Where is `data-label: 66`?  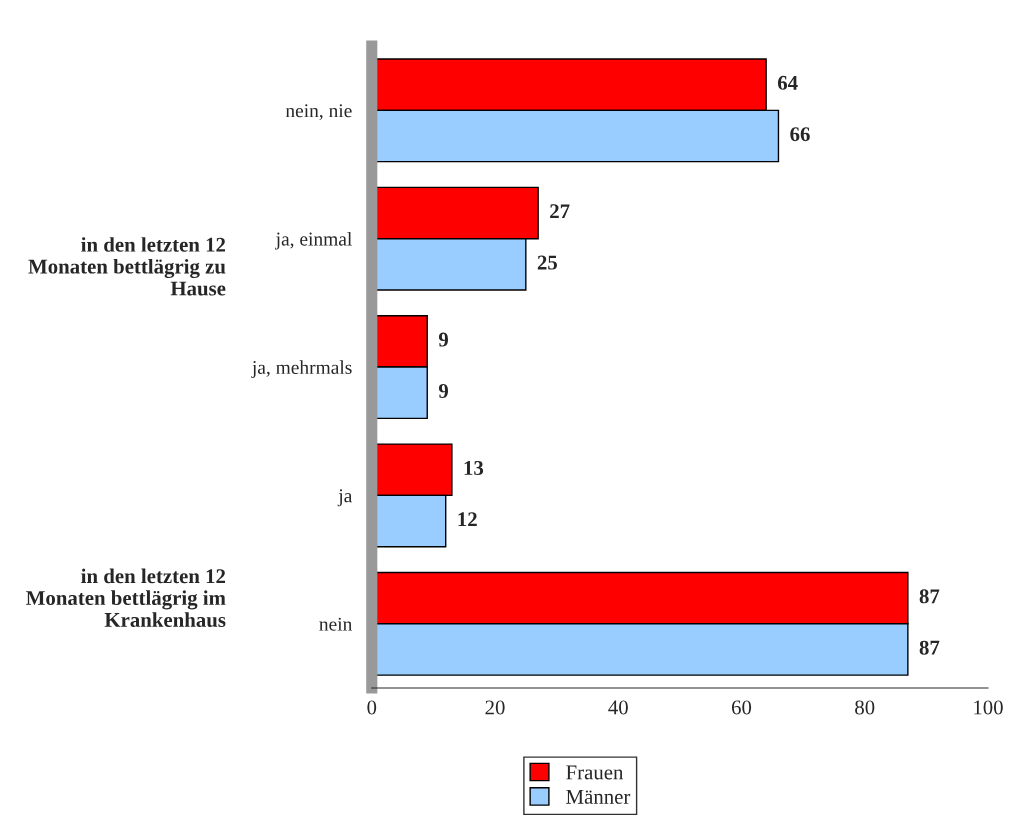
data-label: 66 is located at coordinates (800, 134).